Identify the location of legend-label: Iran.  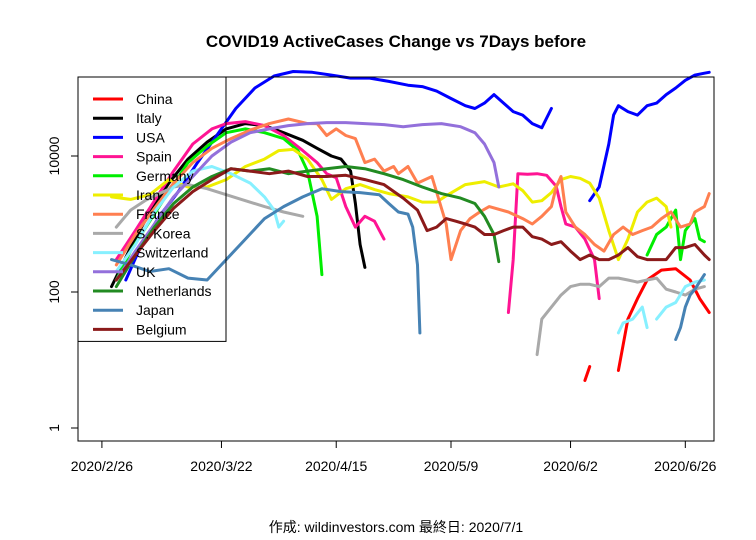
(148, 195).